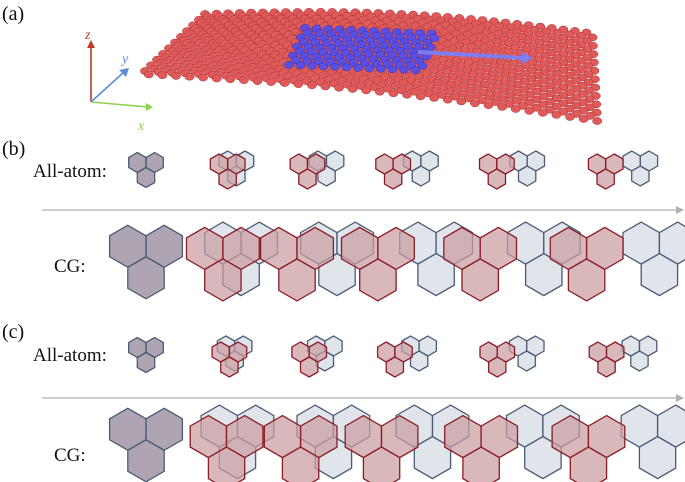  What do you see at coordinates (141, 126) in the screenshot?
I see `x-axis-label: x` at bounding box center [141, 126].